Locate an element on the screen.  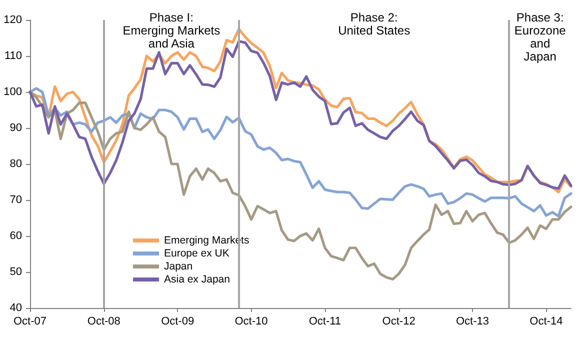
y-tick-label: 90 is located at coordinates (16, 128).